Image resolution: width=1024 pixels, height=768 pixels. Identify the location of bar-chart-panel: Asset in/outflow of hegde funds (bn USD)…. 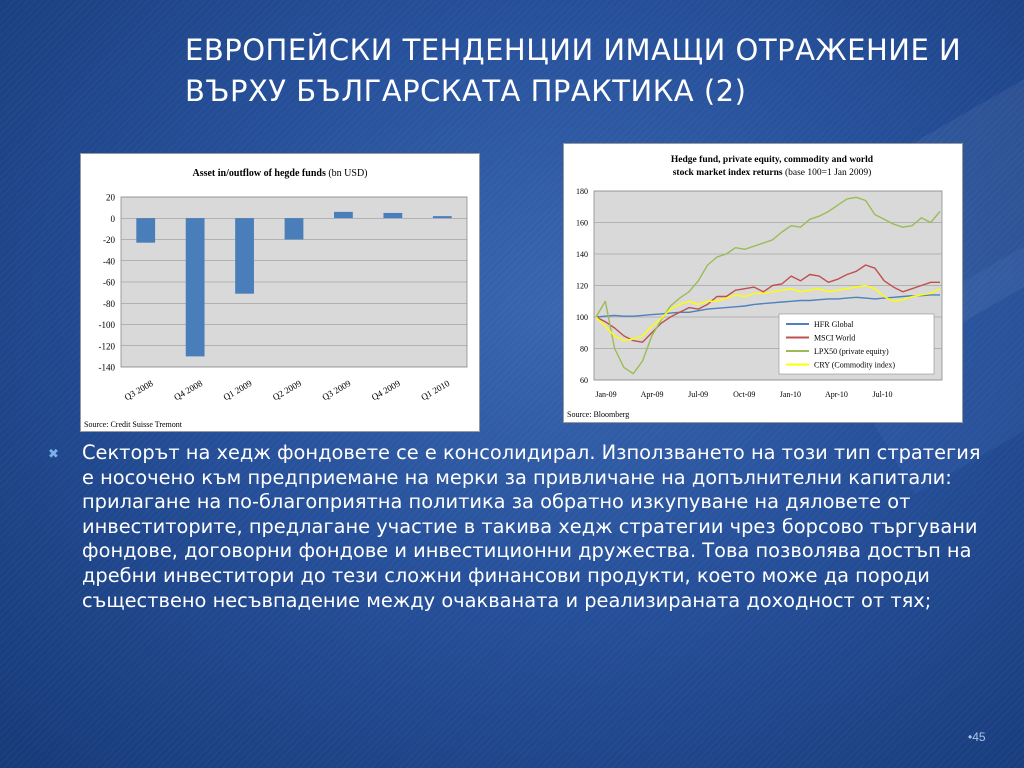
(280, 292).